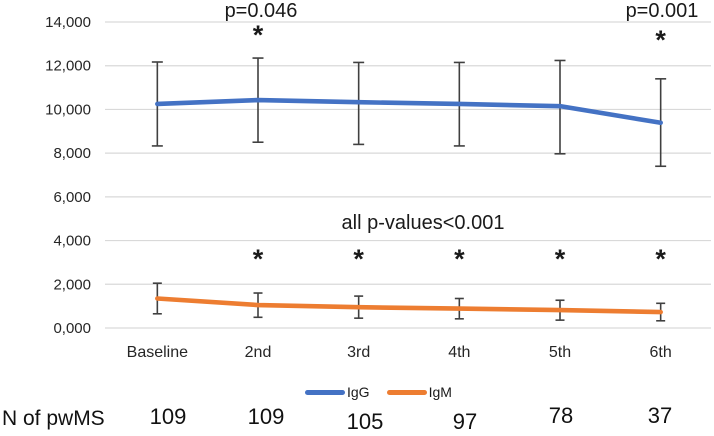 The width and height of the screenshot is (714, 436). I want to click on chart-legend: IgG IgM, so click(378, 392).